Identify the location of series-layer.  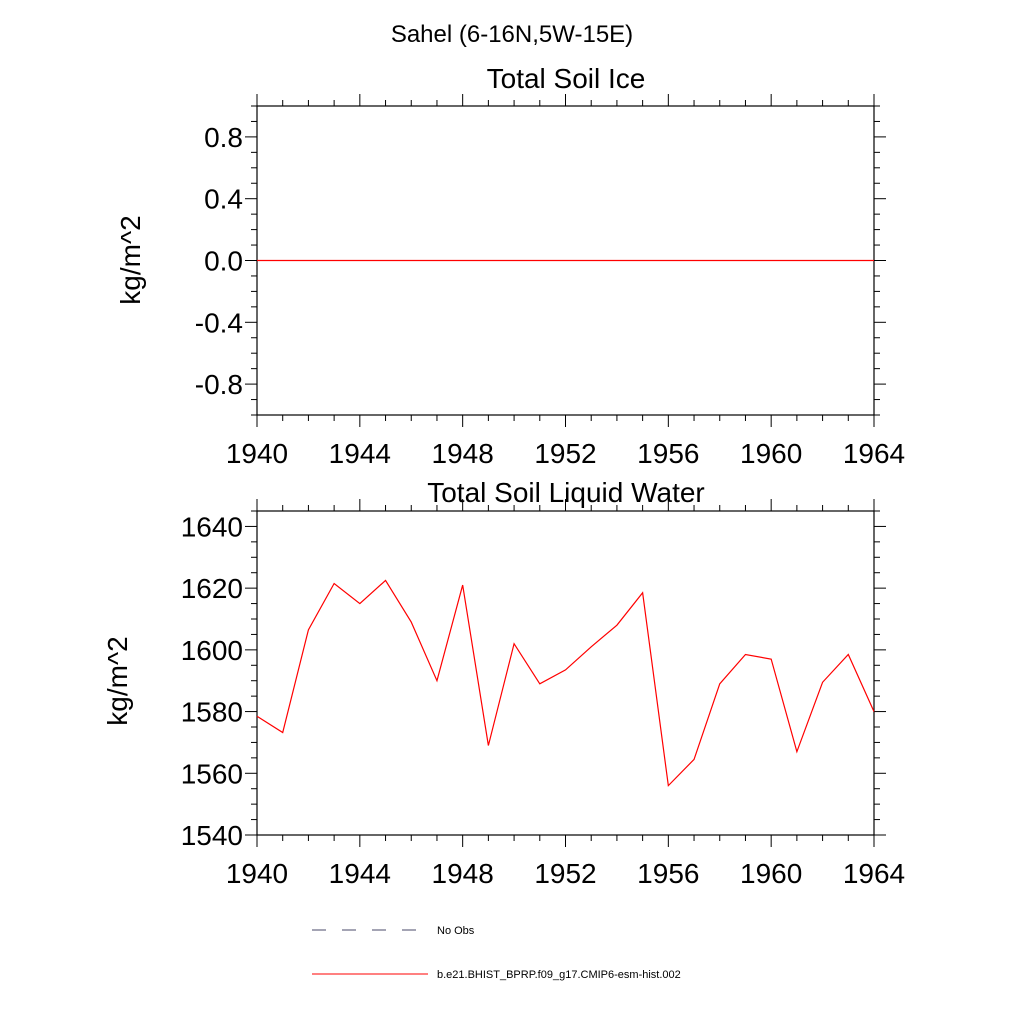
(565, 683).